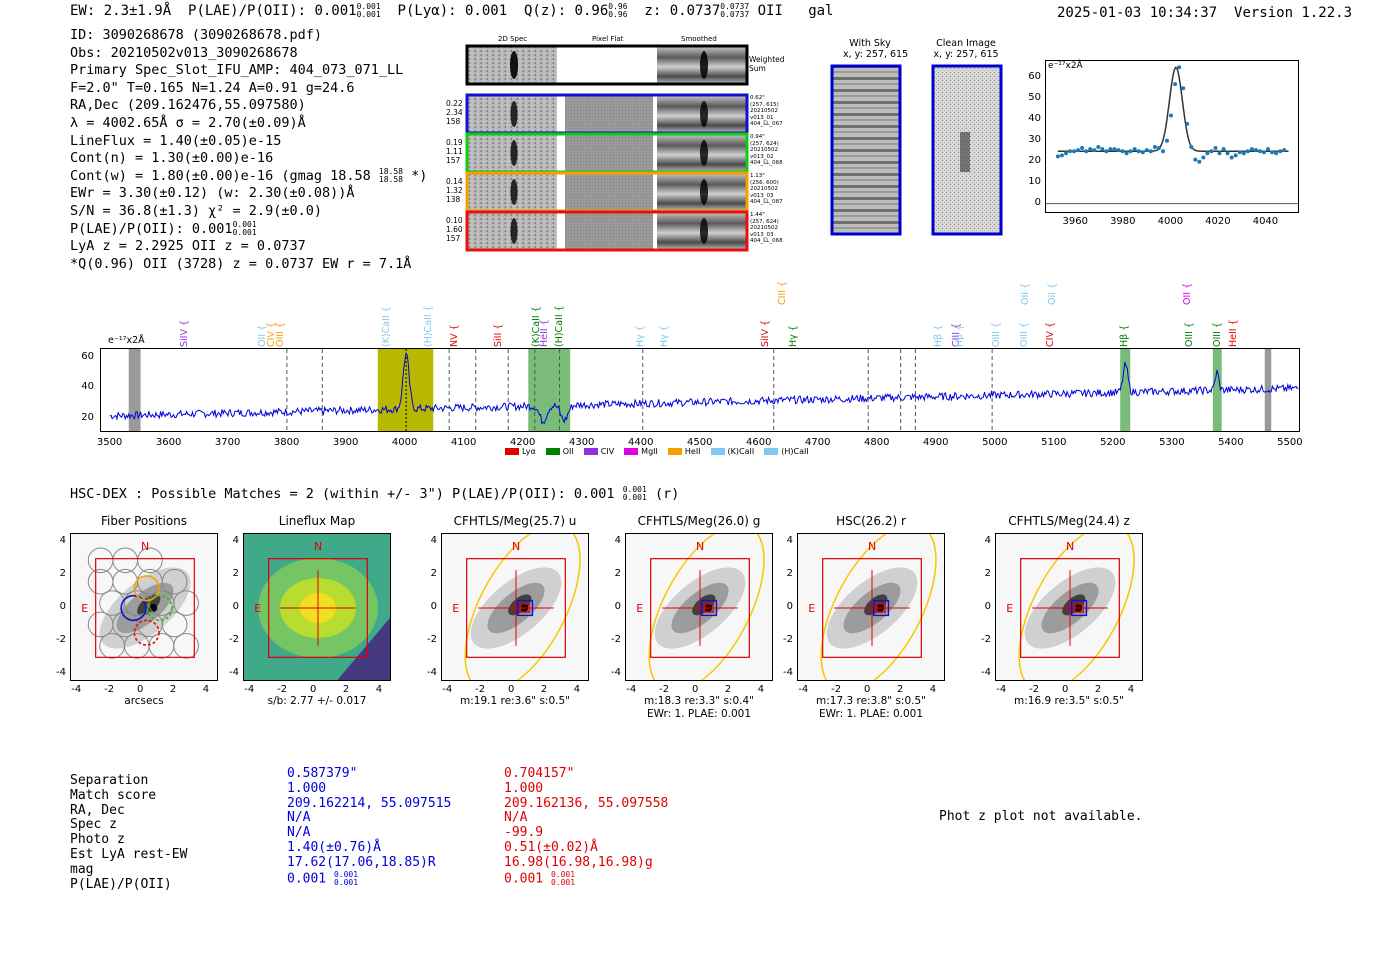  Describe the element at coordinates (82, 869) in the screenshot. I see `match-row-label: mag` at that location.